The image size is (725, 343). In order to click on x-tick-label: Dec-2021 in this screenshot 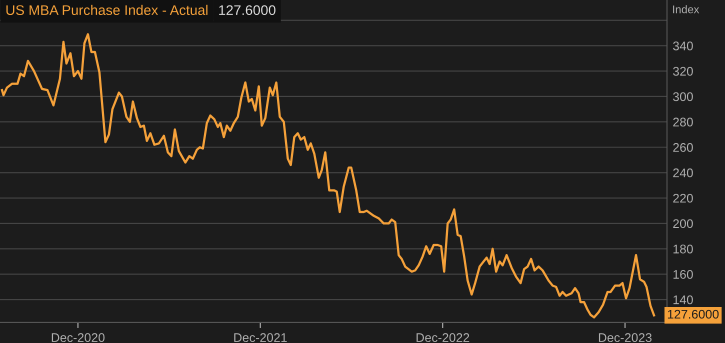, I will do `click(260, 337)`.